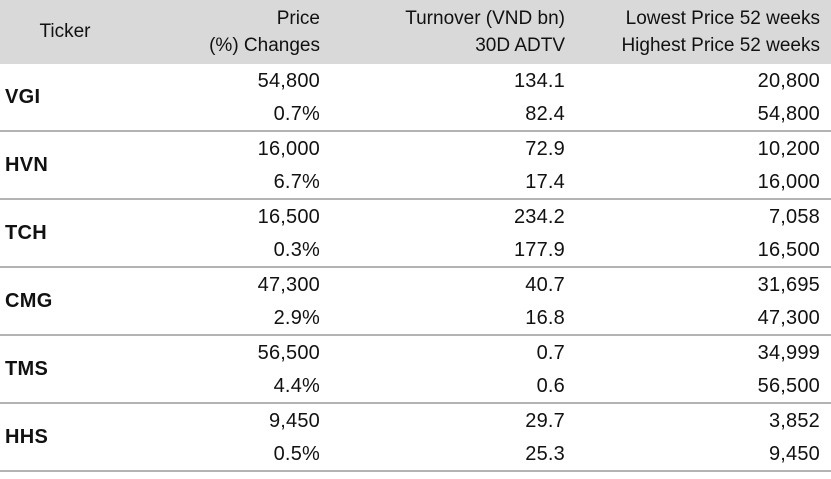 The image size is (831, 479). Describe the element at coordinates (545, 318) in the screenshot. I see `adtv-value: 16.8` at that location.